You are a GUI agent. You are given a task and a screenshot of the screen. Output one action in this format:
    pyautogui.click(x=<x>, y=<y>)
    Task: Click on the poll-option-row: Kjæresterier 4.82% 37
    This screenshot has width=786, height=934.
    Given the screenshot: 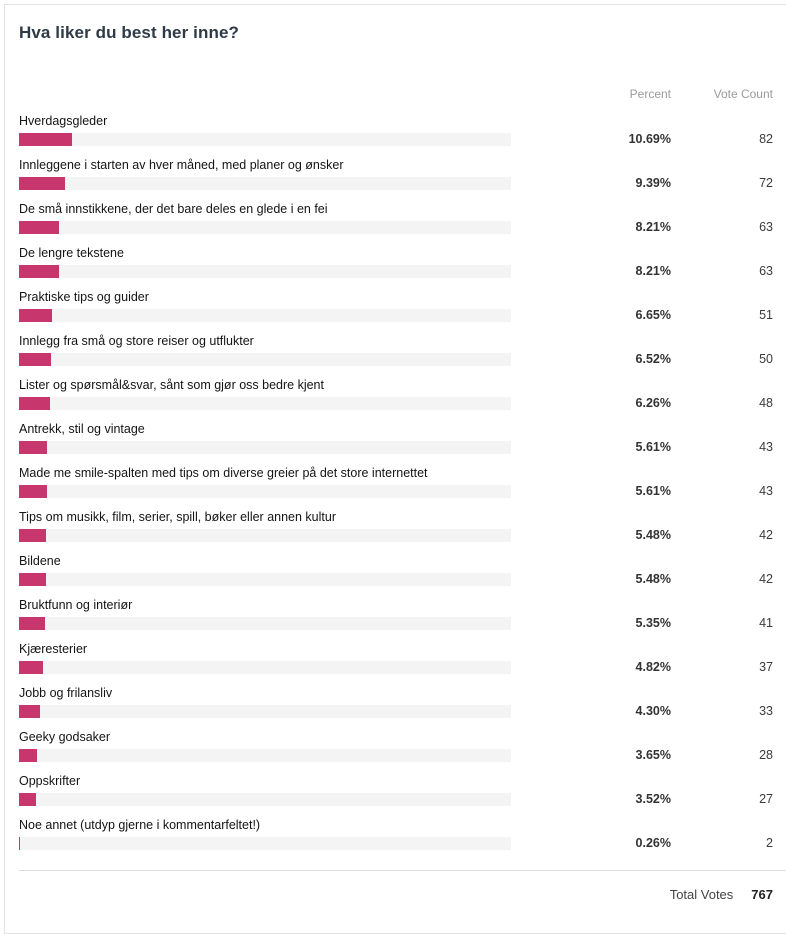 What is the action you would take?
    pyautogui.click(x=402, y=660)
    